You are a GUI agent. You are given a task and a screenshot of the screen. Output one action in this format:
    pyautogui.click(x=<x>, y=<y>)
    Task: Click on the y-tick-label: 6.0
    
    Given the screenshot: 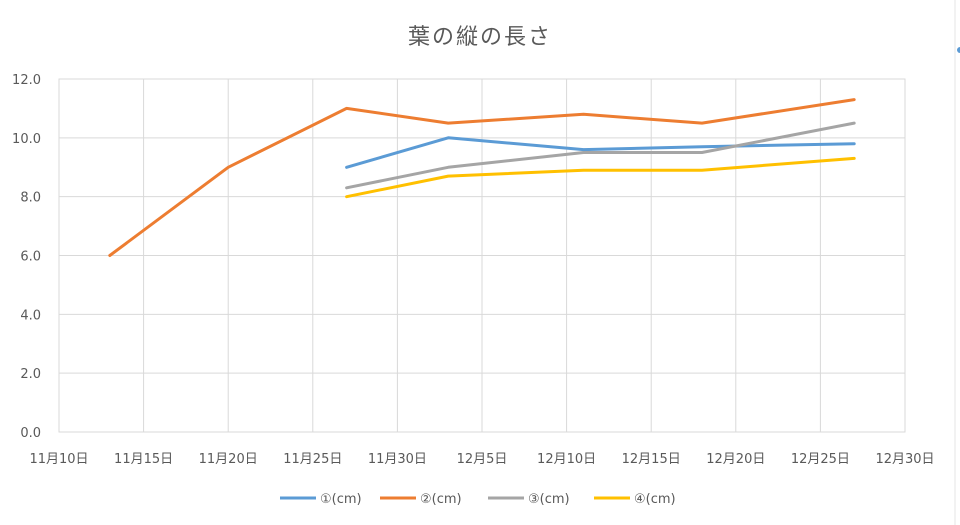 What is the action you would take?
    pyautogui.click(x=30, y=257)
    